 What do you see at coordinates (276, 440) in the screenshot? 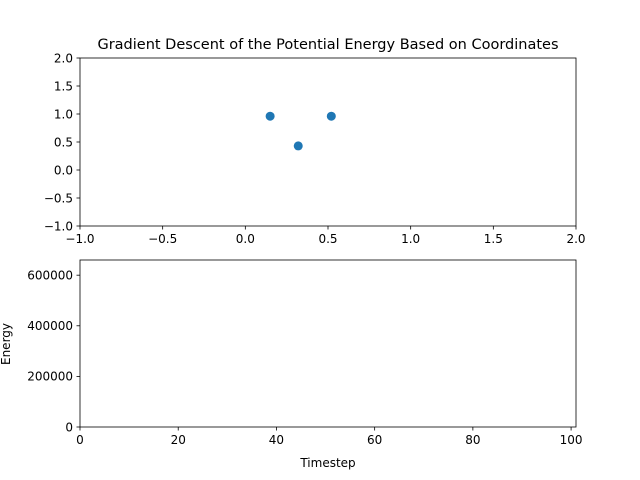
I see `x-tick-label: 40` at bounding box center [276, 440].